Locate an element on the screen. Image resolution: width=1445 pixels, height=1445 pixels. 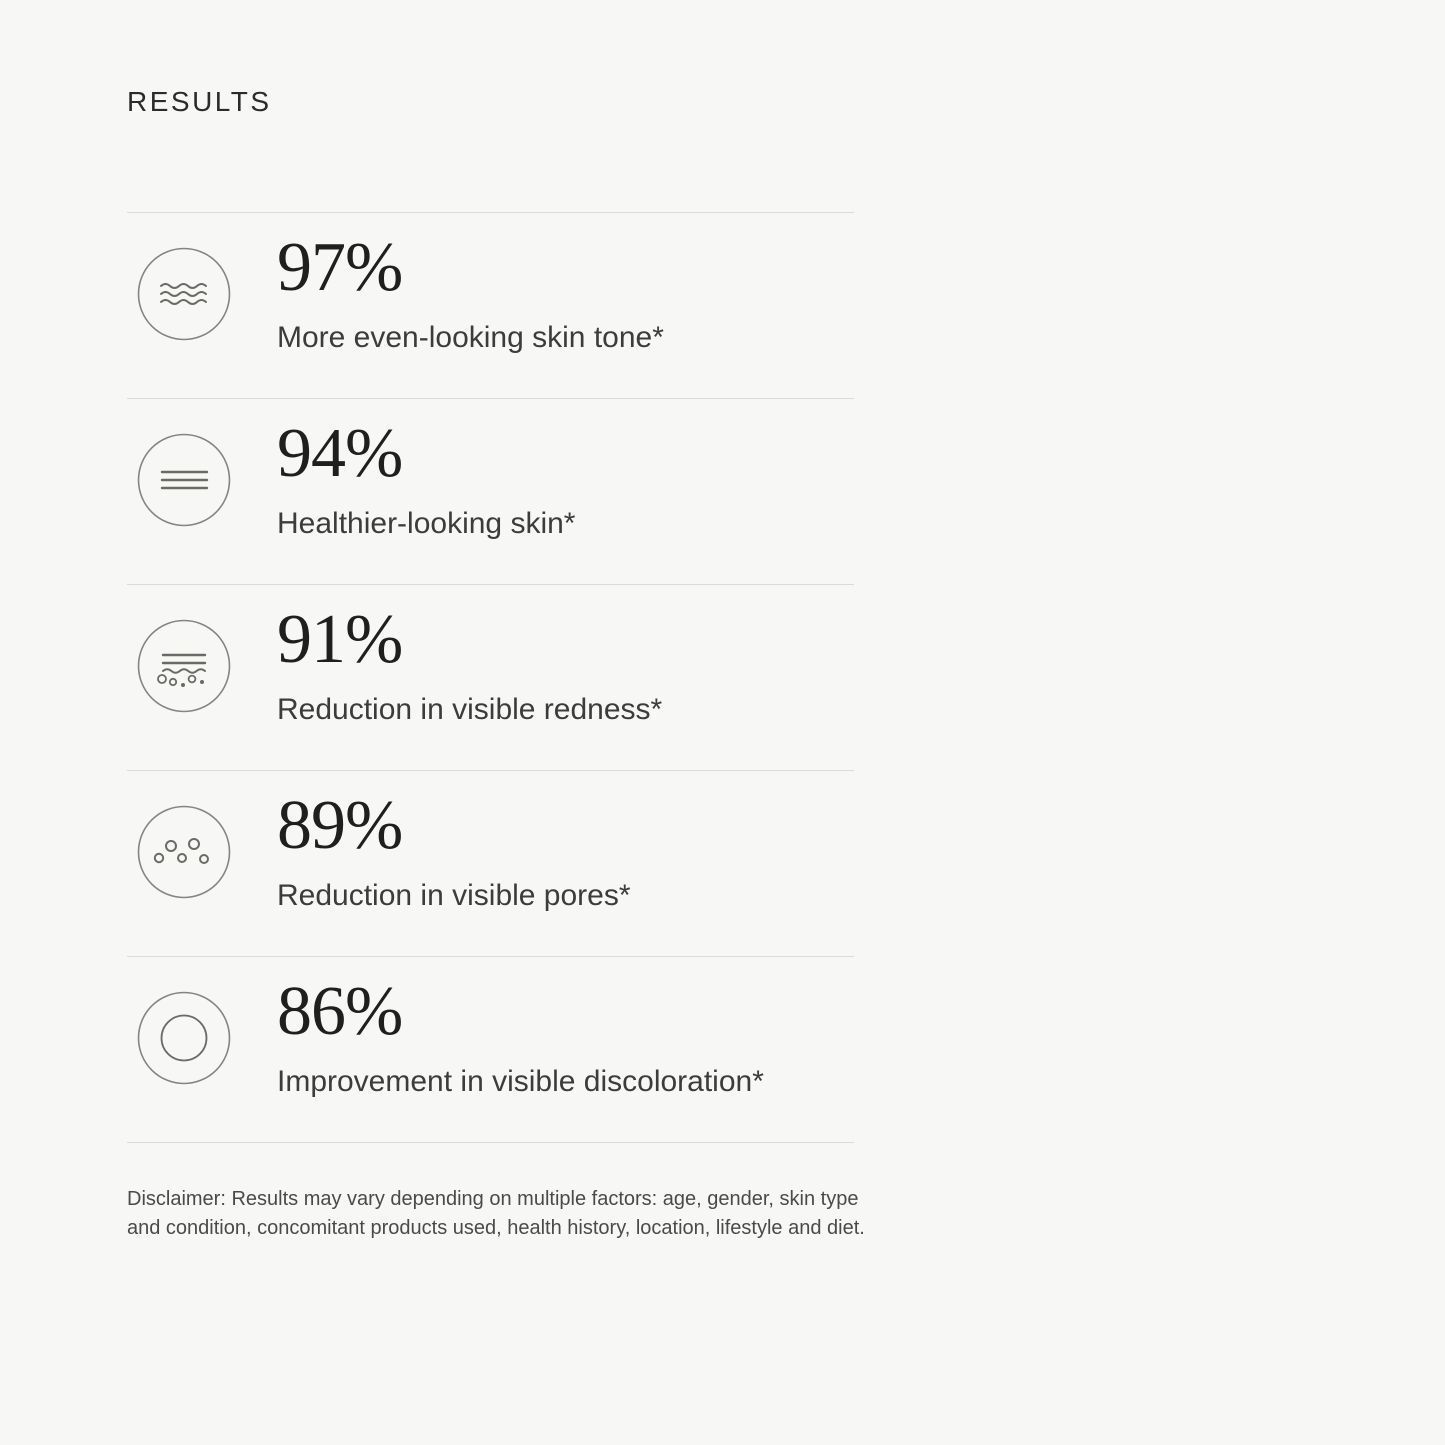
result-label: Reduction in visible redness* is located at coordinates (470, 709).